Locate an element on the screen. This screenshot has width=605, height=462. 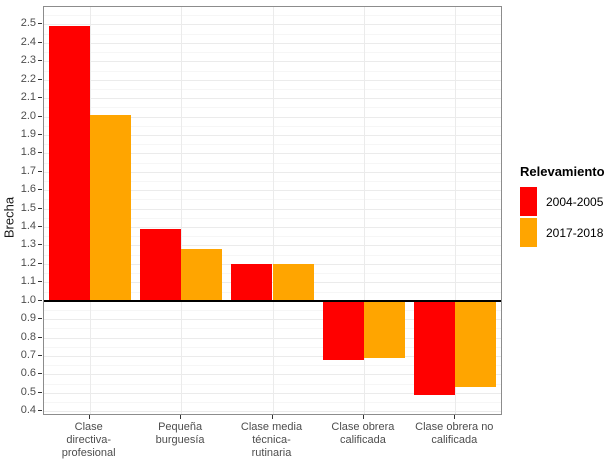
y-tick-label: 1.1 is located at coordinates (28, 281).